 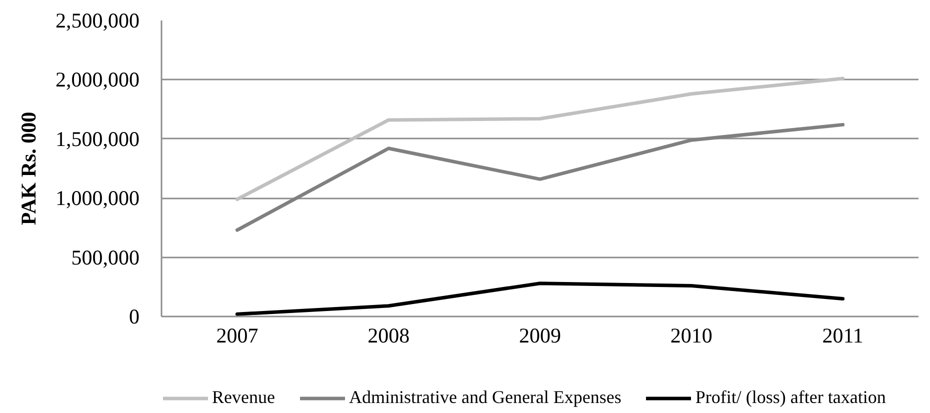 What do you see at coordinates (98, 198) in the screenshot?
I see `y-tick-label: 1,000,000` at bounding box center [98, 198].